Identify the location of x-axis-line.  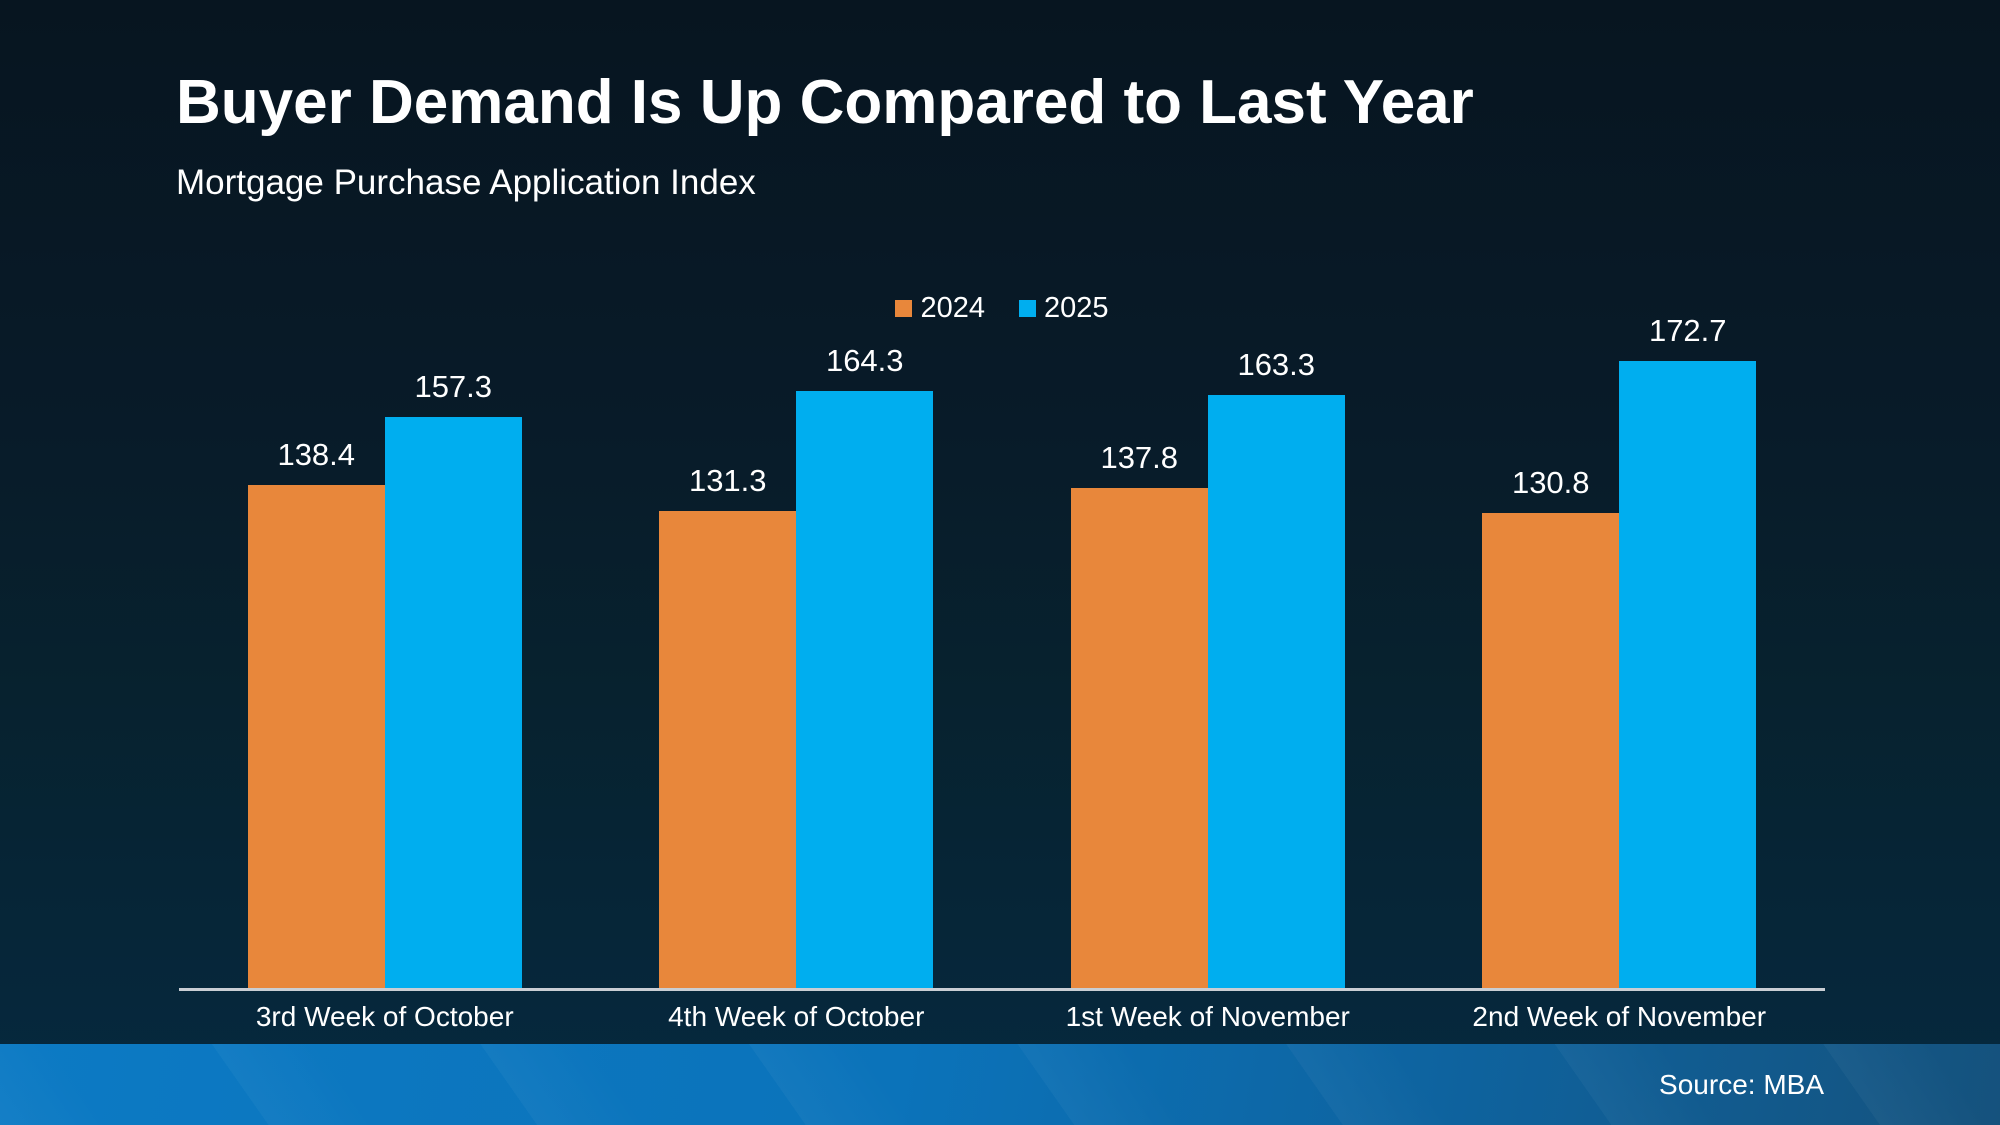
(1002, 989).